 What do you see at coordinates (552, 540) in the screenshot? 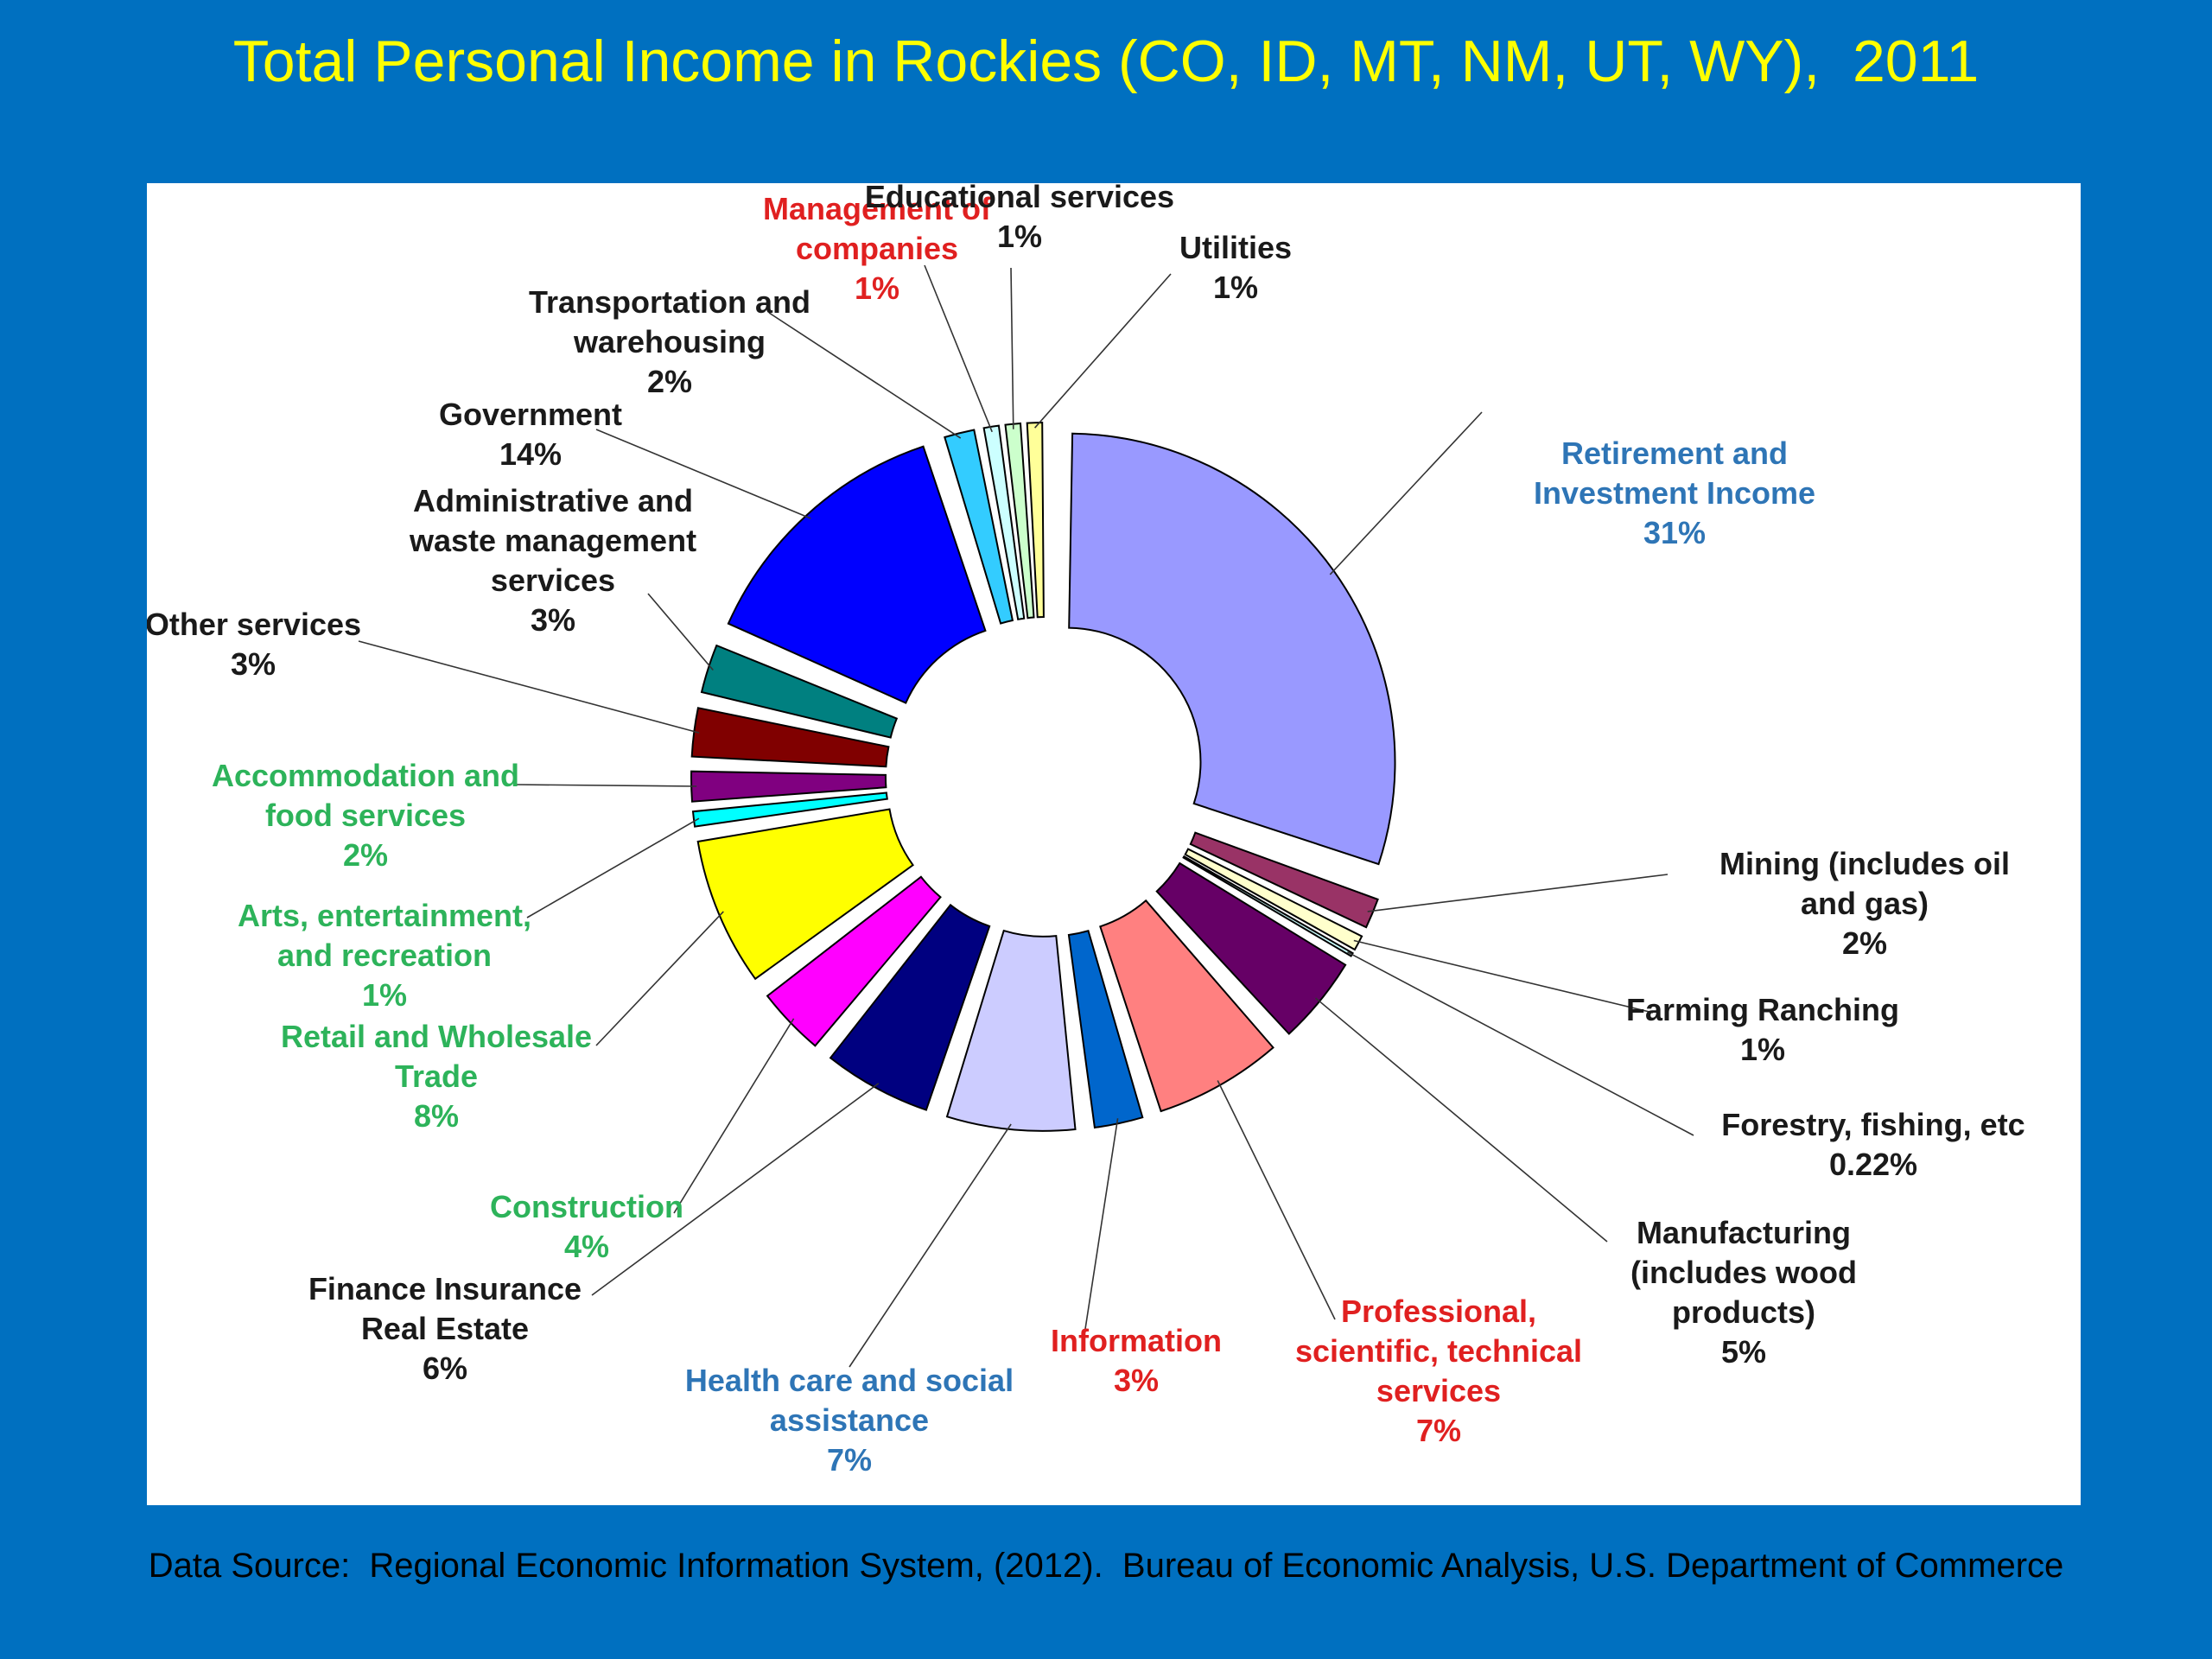
I see `slice-label-line: waste management` at bounding box center [552, 540].